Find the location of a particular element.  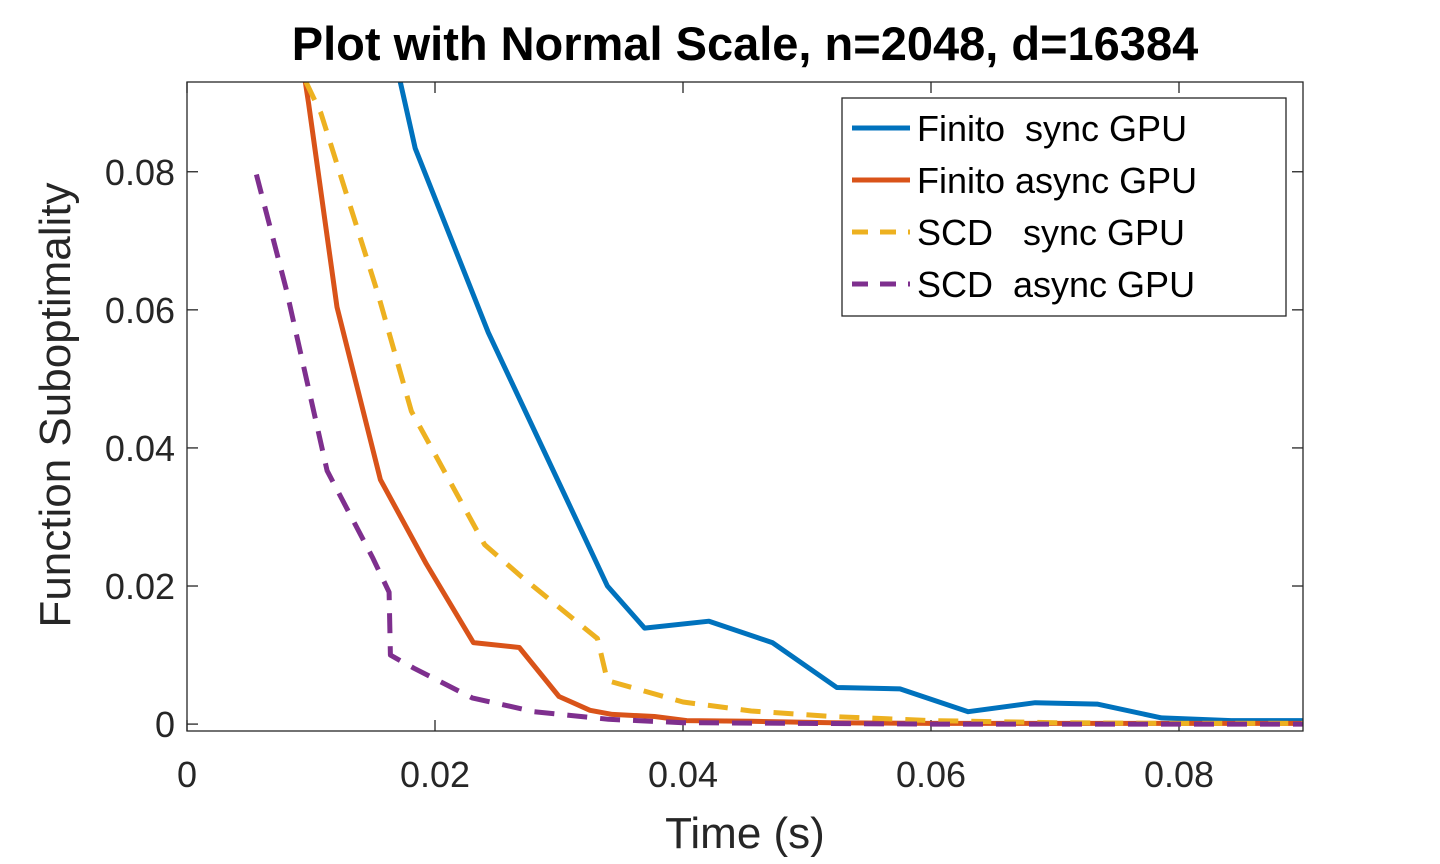

y-tick-label: 0.02 is located at coordinates (140, 586).